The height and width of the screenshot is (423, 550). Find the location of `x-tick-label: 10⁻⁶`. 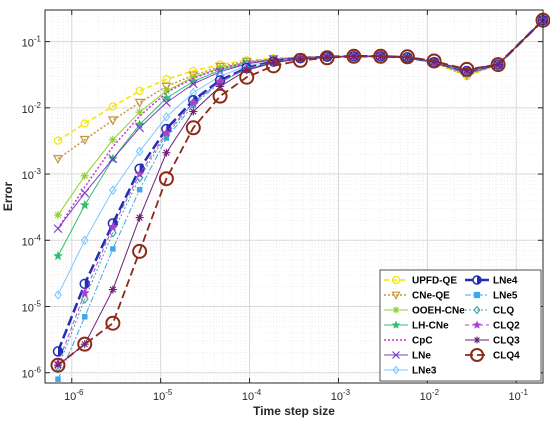

x-tick-label: 10⁻⁶ is located at coordinates (74, 395).